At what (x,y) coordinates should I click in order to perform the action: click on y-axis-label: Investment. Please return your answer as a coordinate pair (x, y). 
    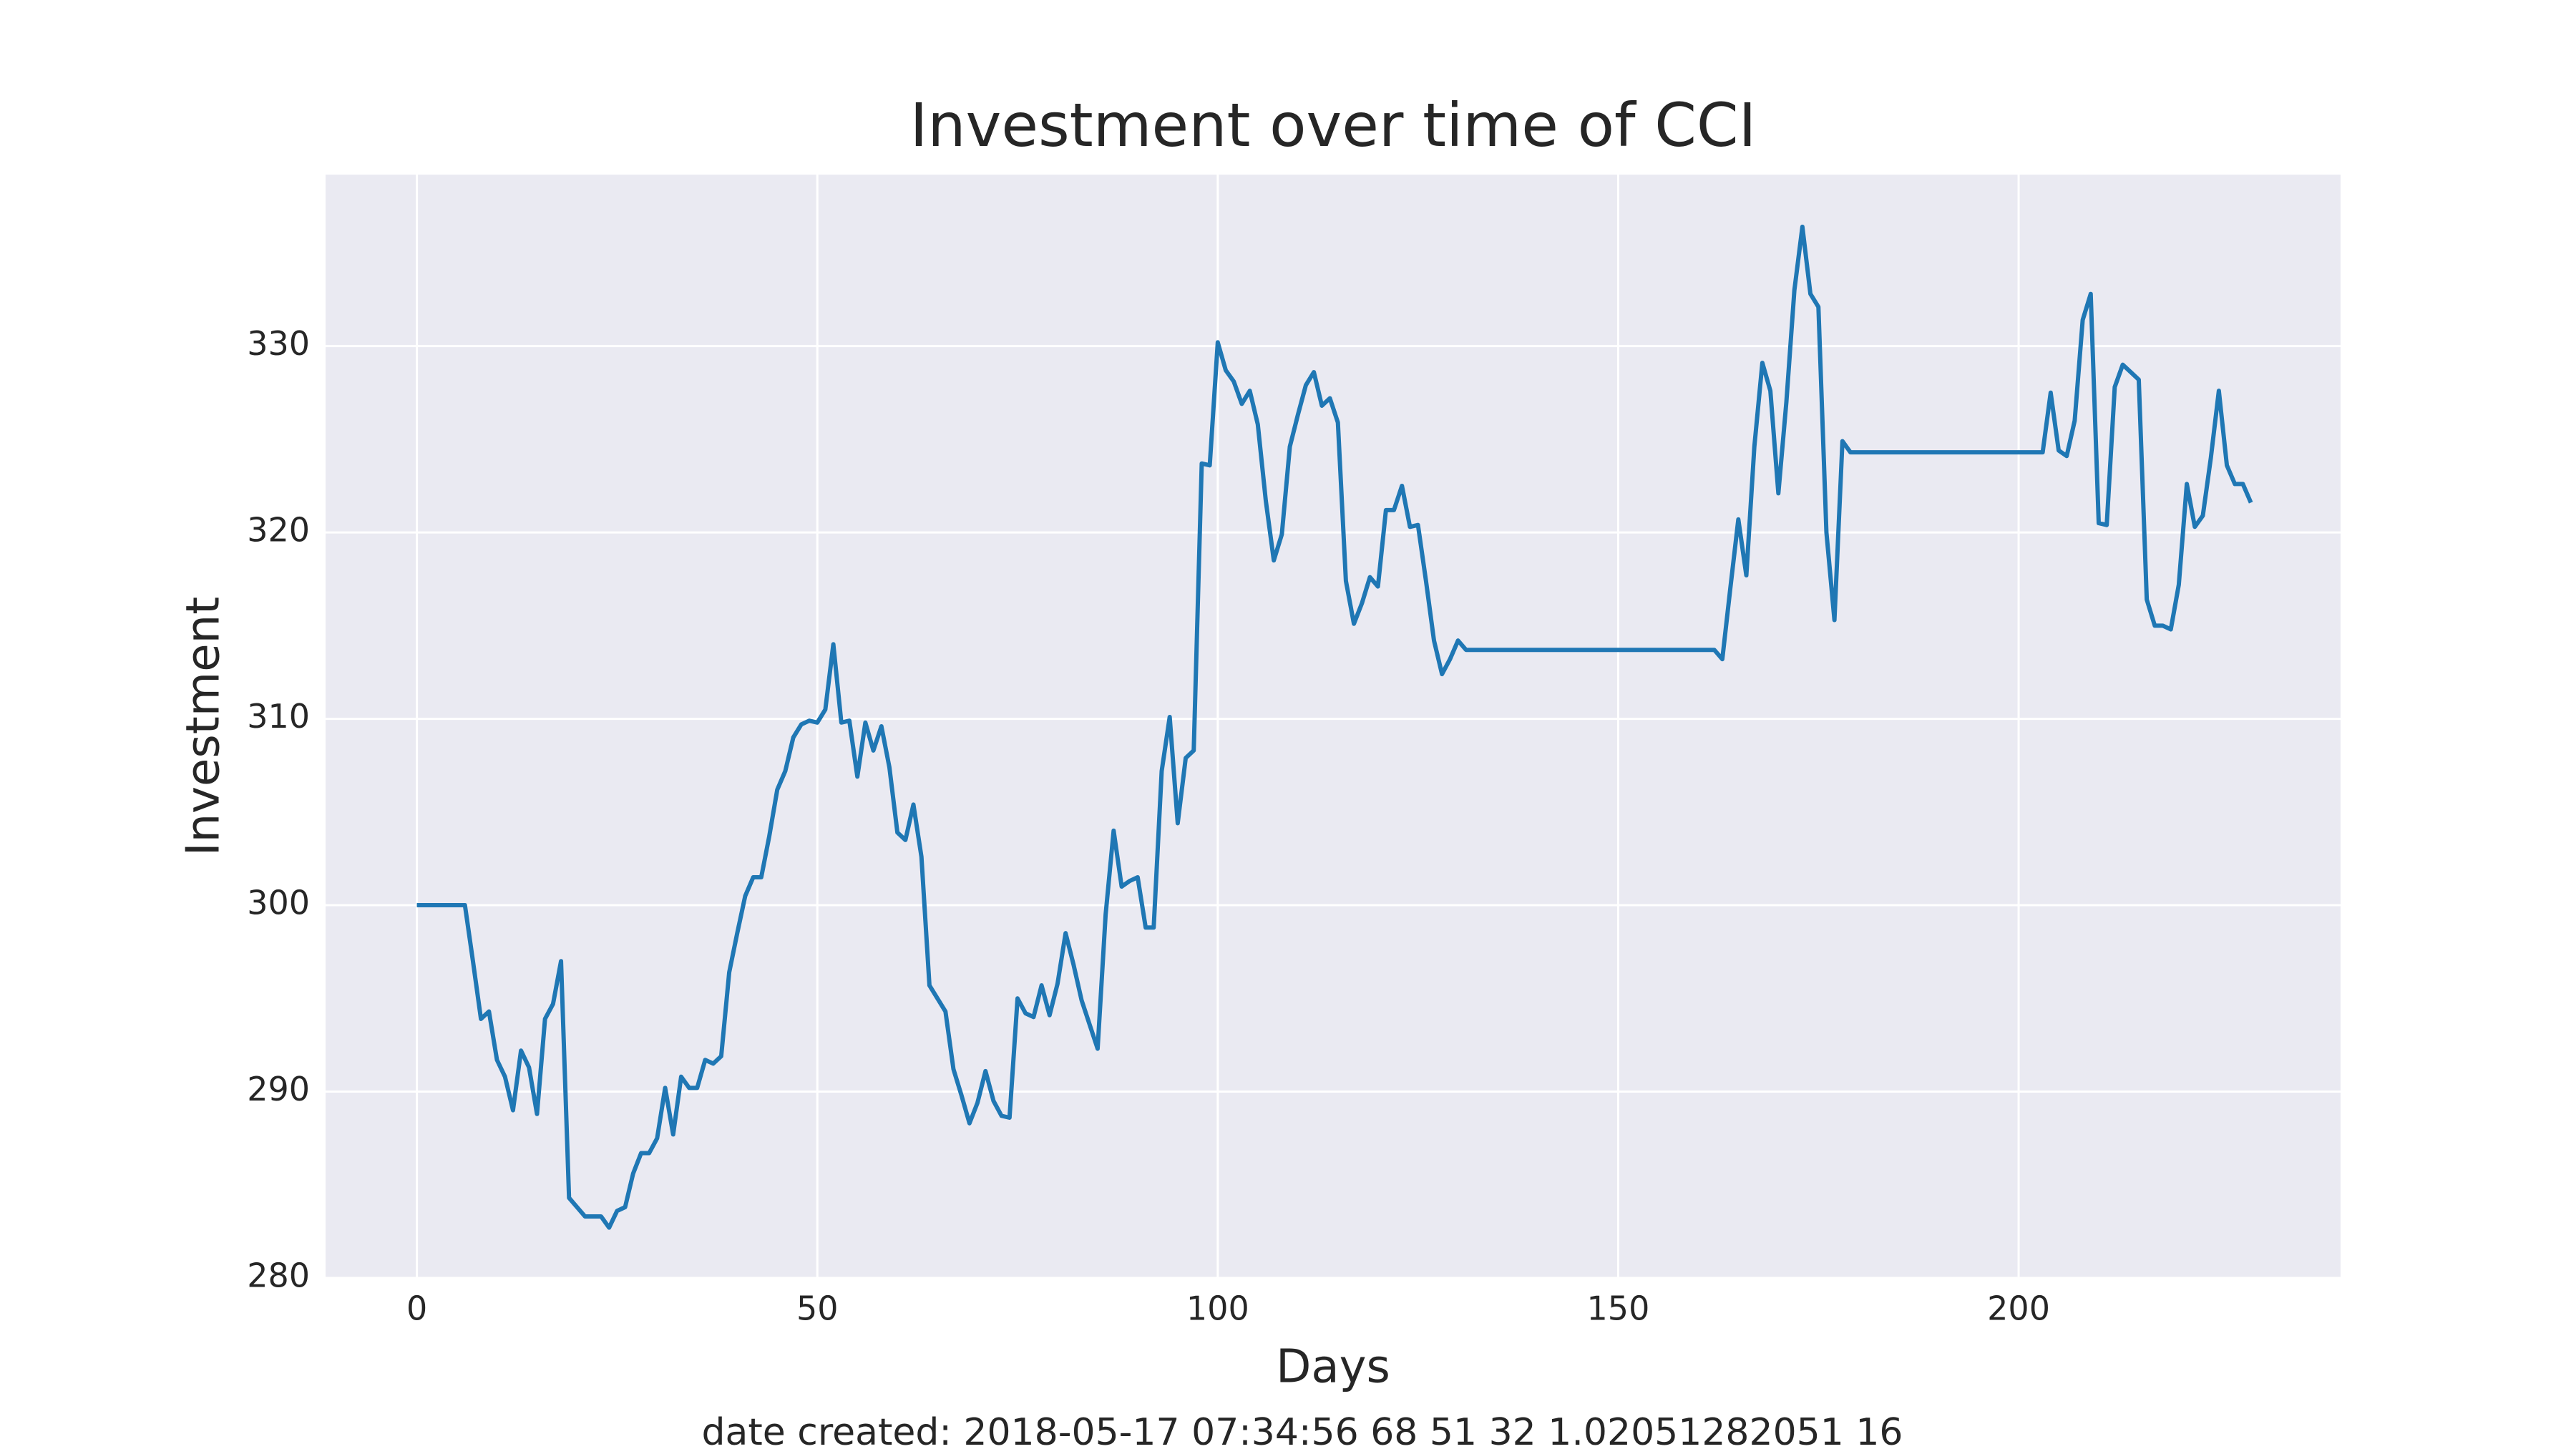
    Looking at the image, I should click on (203, 727).